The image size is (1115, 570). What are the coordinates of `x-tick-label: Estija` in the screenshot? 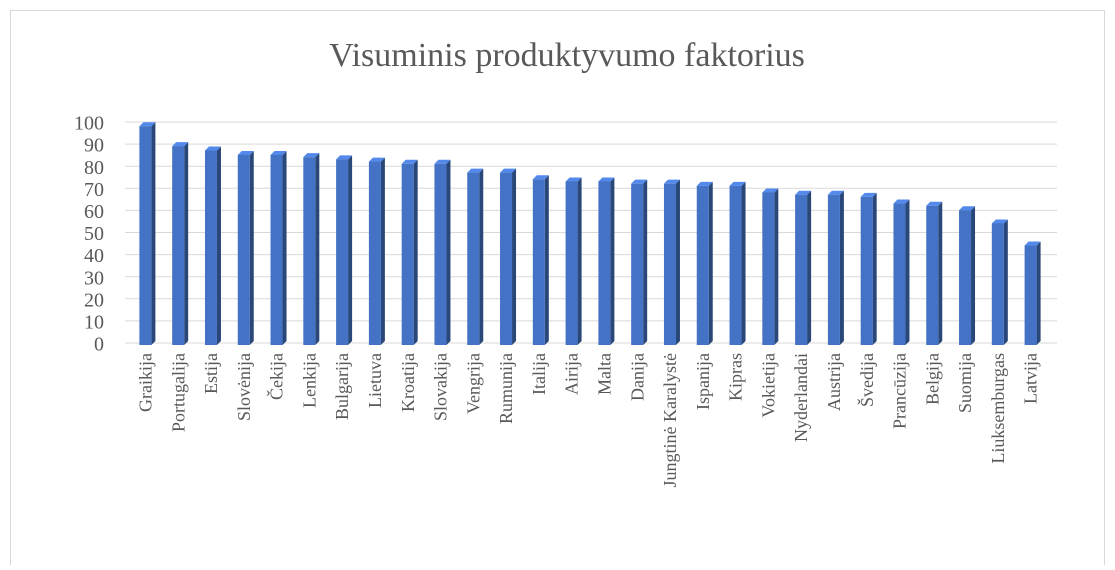 It's located at (211, 373).